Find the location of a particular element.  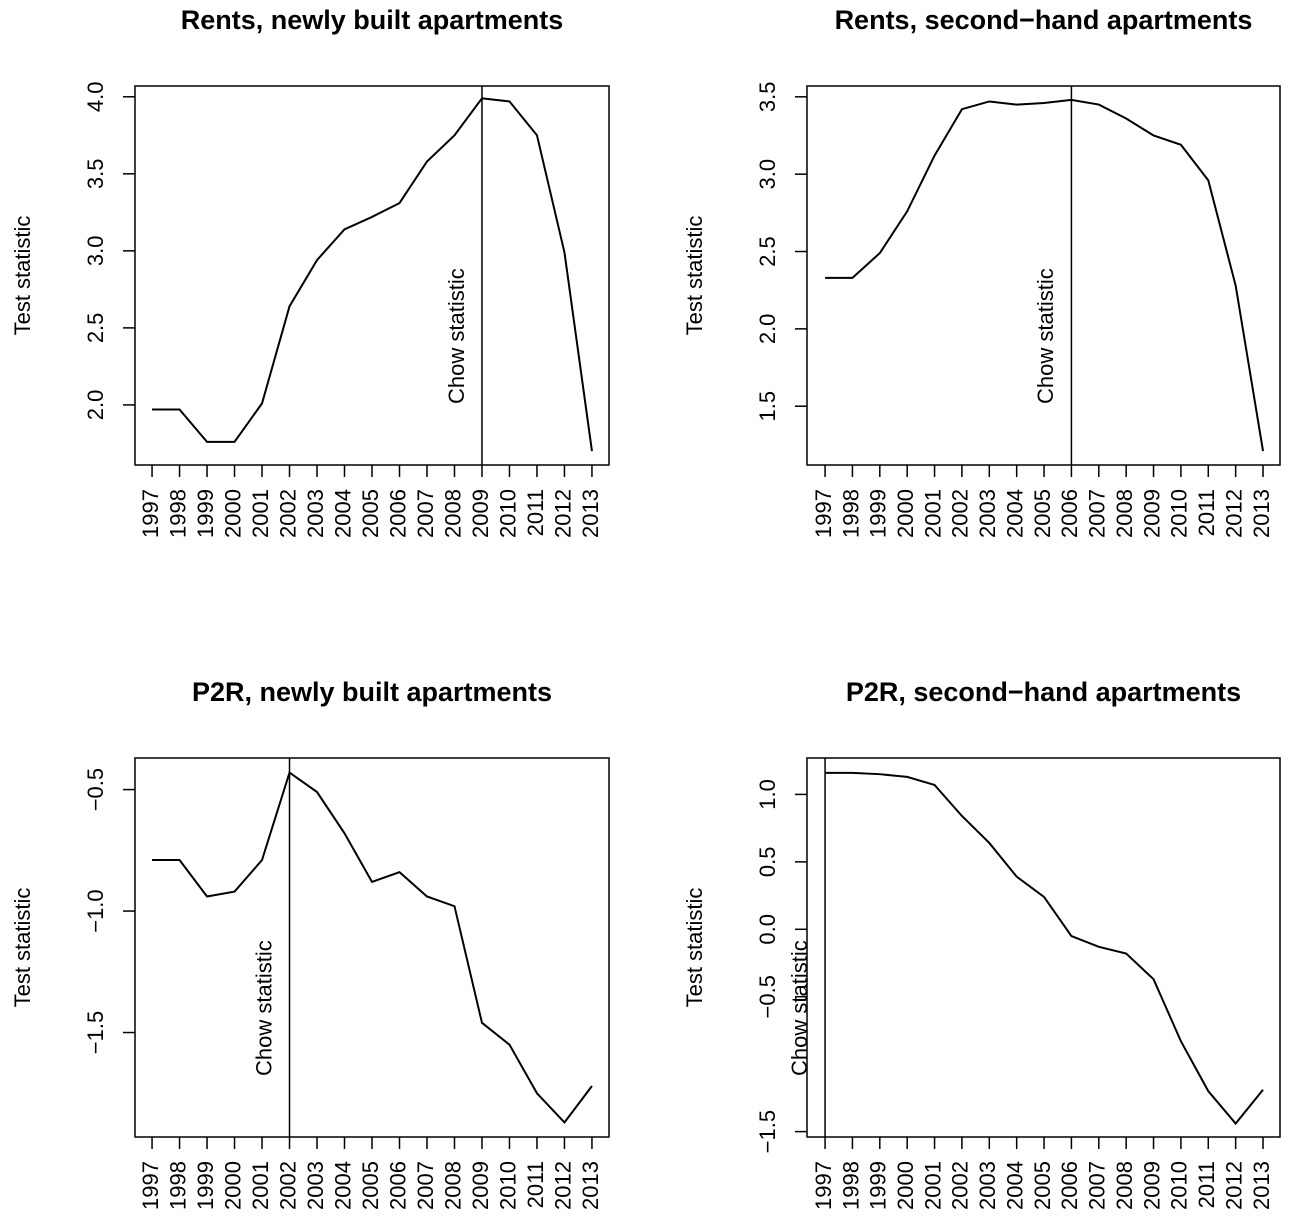

y-tick-label: −1.0 is located at coordinates (95, 910).